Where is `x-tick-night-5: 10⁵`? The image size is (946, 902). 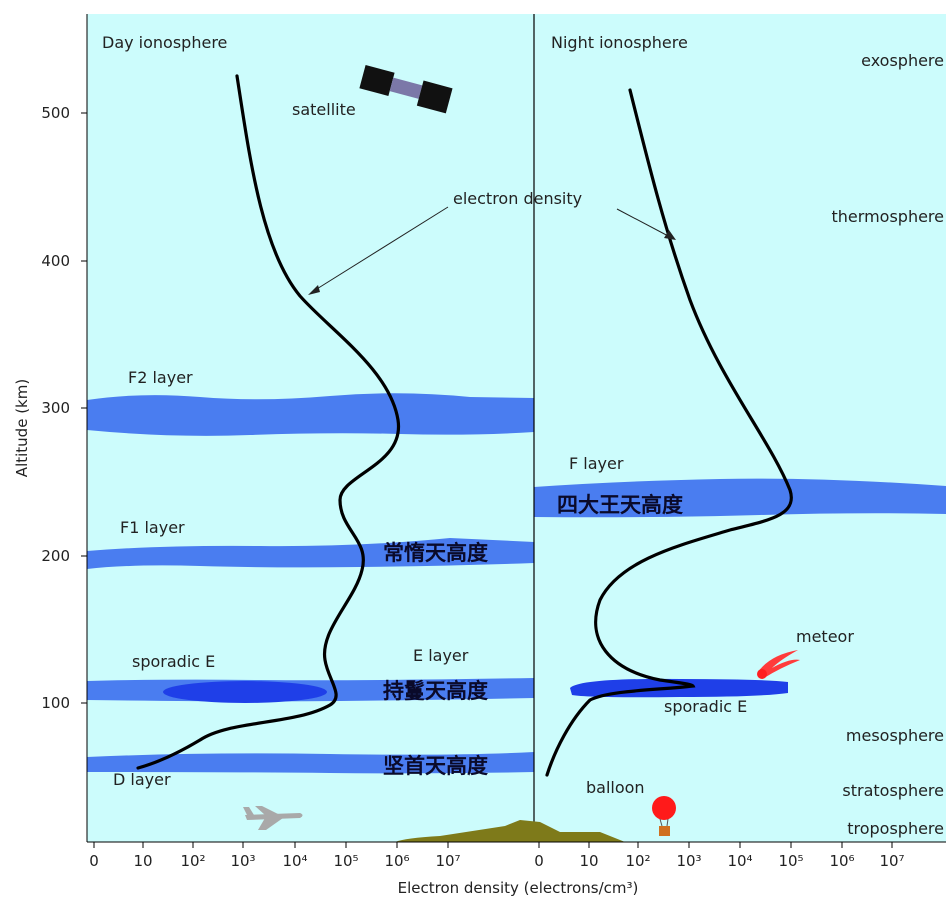
x-tick-night-5: 10⁵ is located at coordinates (790, 861).